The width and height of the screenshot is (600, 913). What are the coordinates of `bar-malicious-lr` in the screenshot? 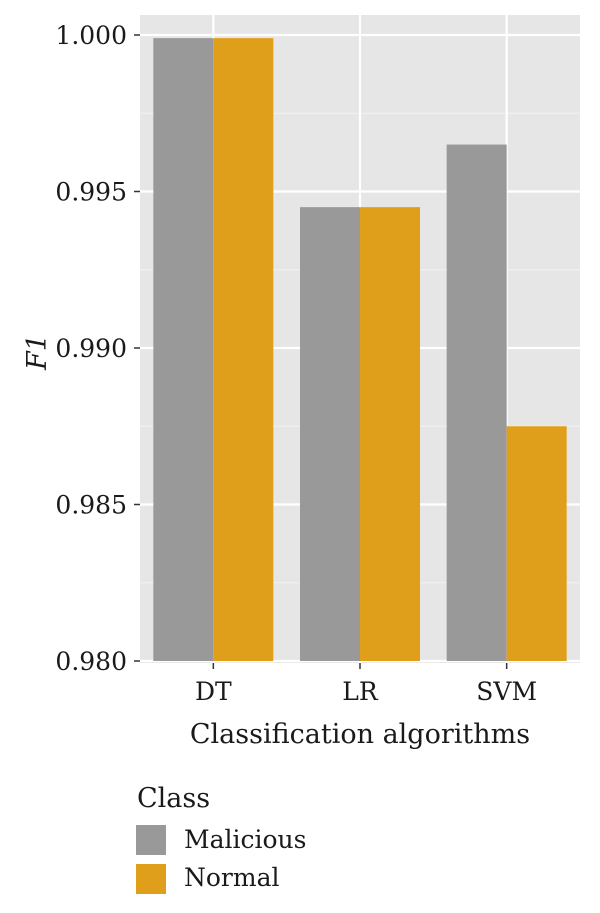 It's located at (330, 434).